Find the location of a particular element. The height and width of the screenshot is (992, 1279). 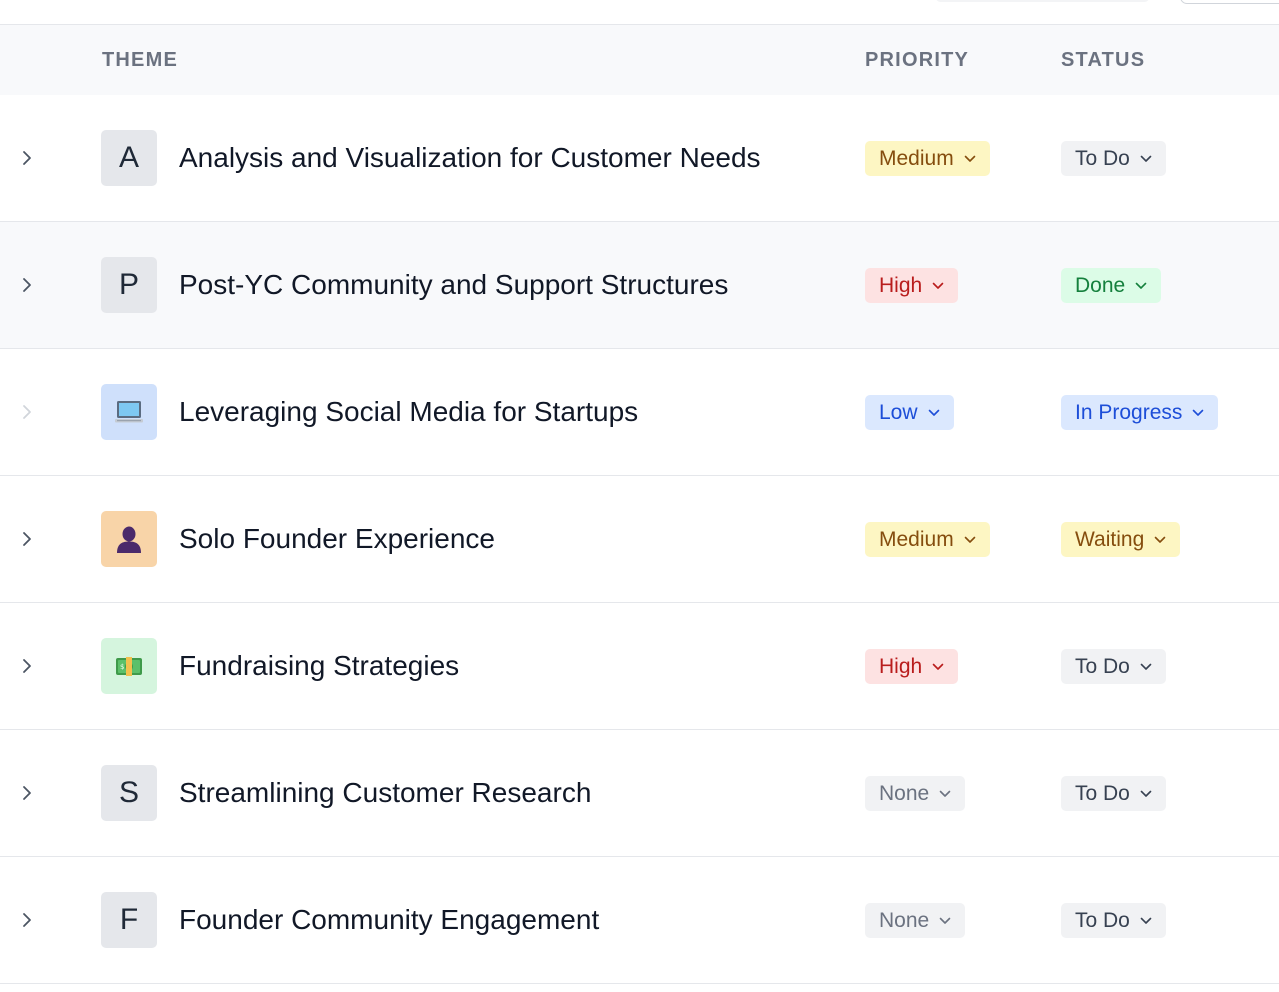

person-silhouette-icon is located at coordinates (129, 539).